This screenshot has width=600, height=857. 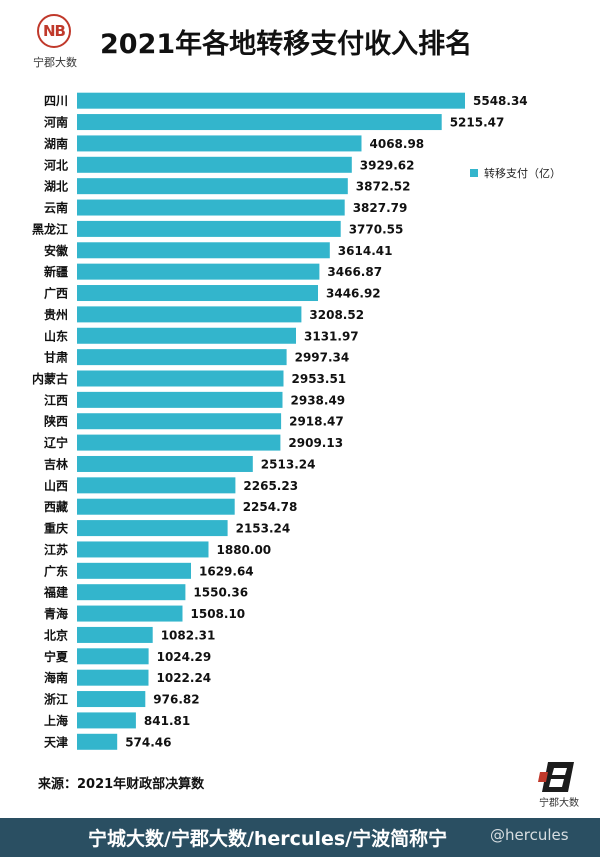 What do you see at coordinates (522, 173) in the screenshot?
I see `legend-label: 转移支付（亿）` at bounding box center [522, 173].